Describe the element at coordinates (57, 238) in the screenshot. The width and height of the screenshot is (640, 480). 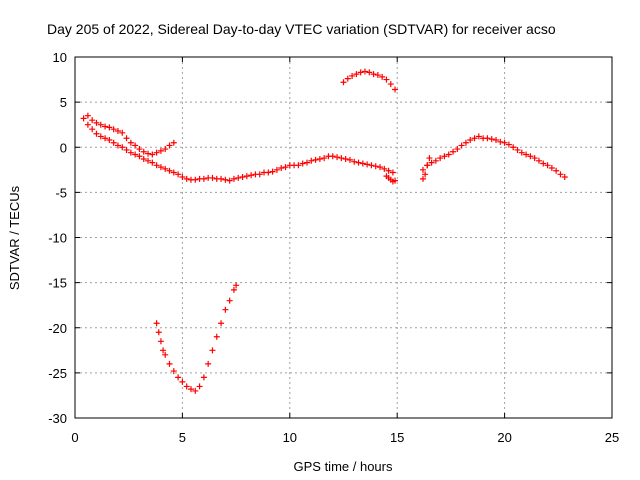
I see `y-tick-label: -10` at that location.